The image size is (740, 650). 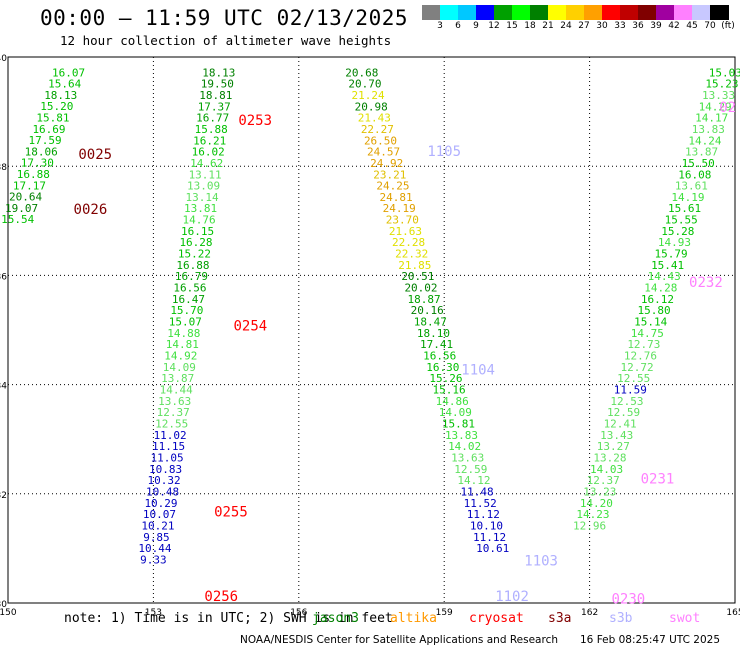 I want to click on wave-height-value: 15.16, so click(x=448, y=390).